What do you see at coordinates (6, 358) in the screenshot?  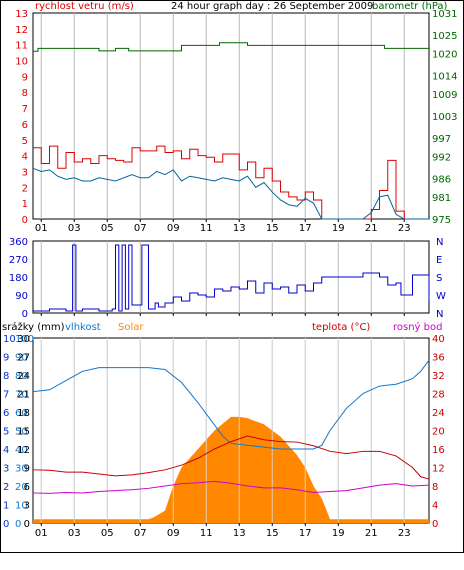 I see `rain-tick-label: 9` at bounding box center [6, 358].